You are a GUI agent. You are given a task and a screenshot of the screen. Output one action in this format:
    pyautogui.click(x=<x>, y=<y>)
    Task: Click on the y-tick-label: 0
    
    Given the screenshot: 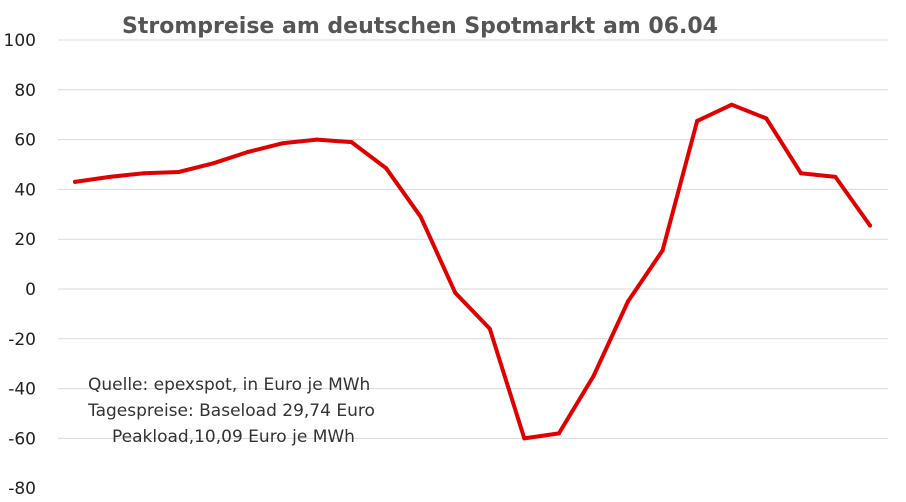 What is the action you would take?
    pyautogui.click(x=30, y=290)
    